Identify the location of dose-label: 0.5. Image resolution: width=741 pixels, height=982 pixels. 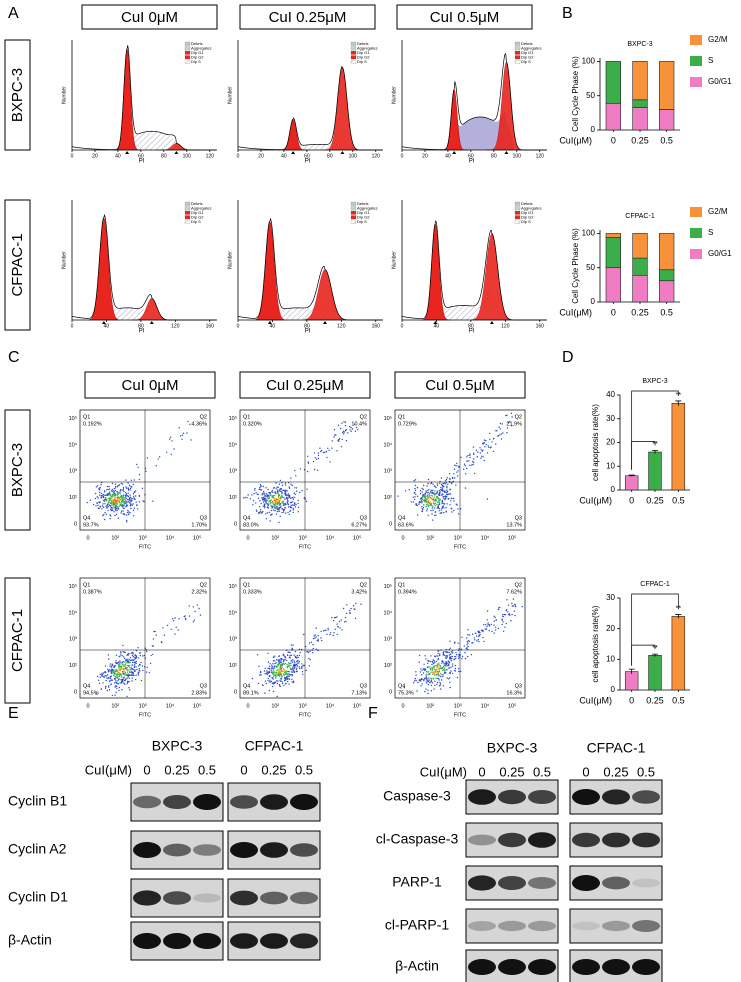
(207, 769).